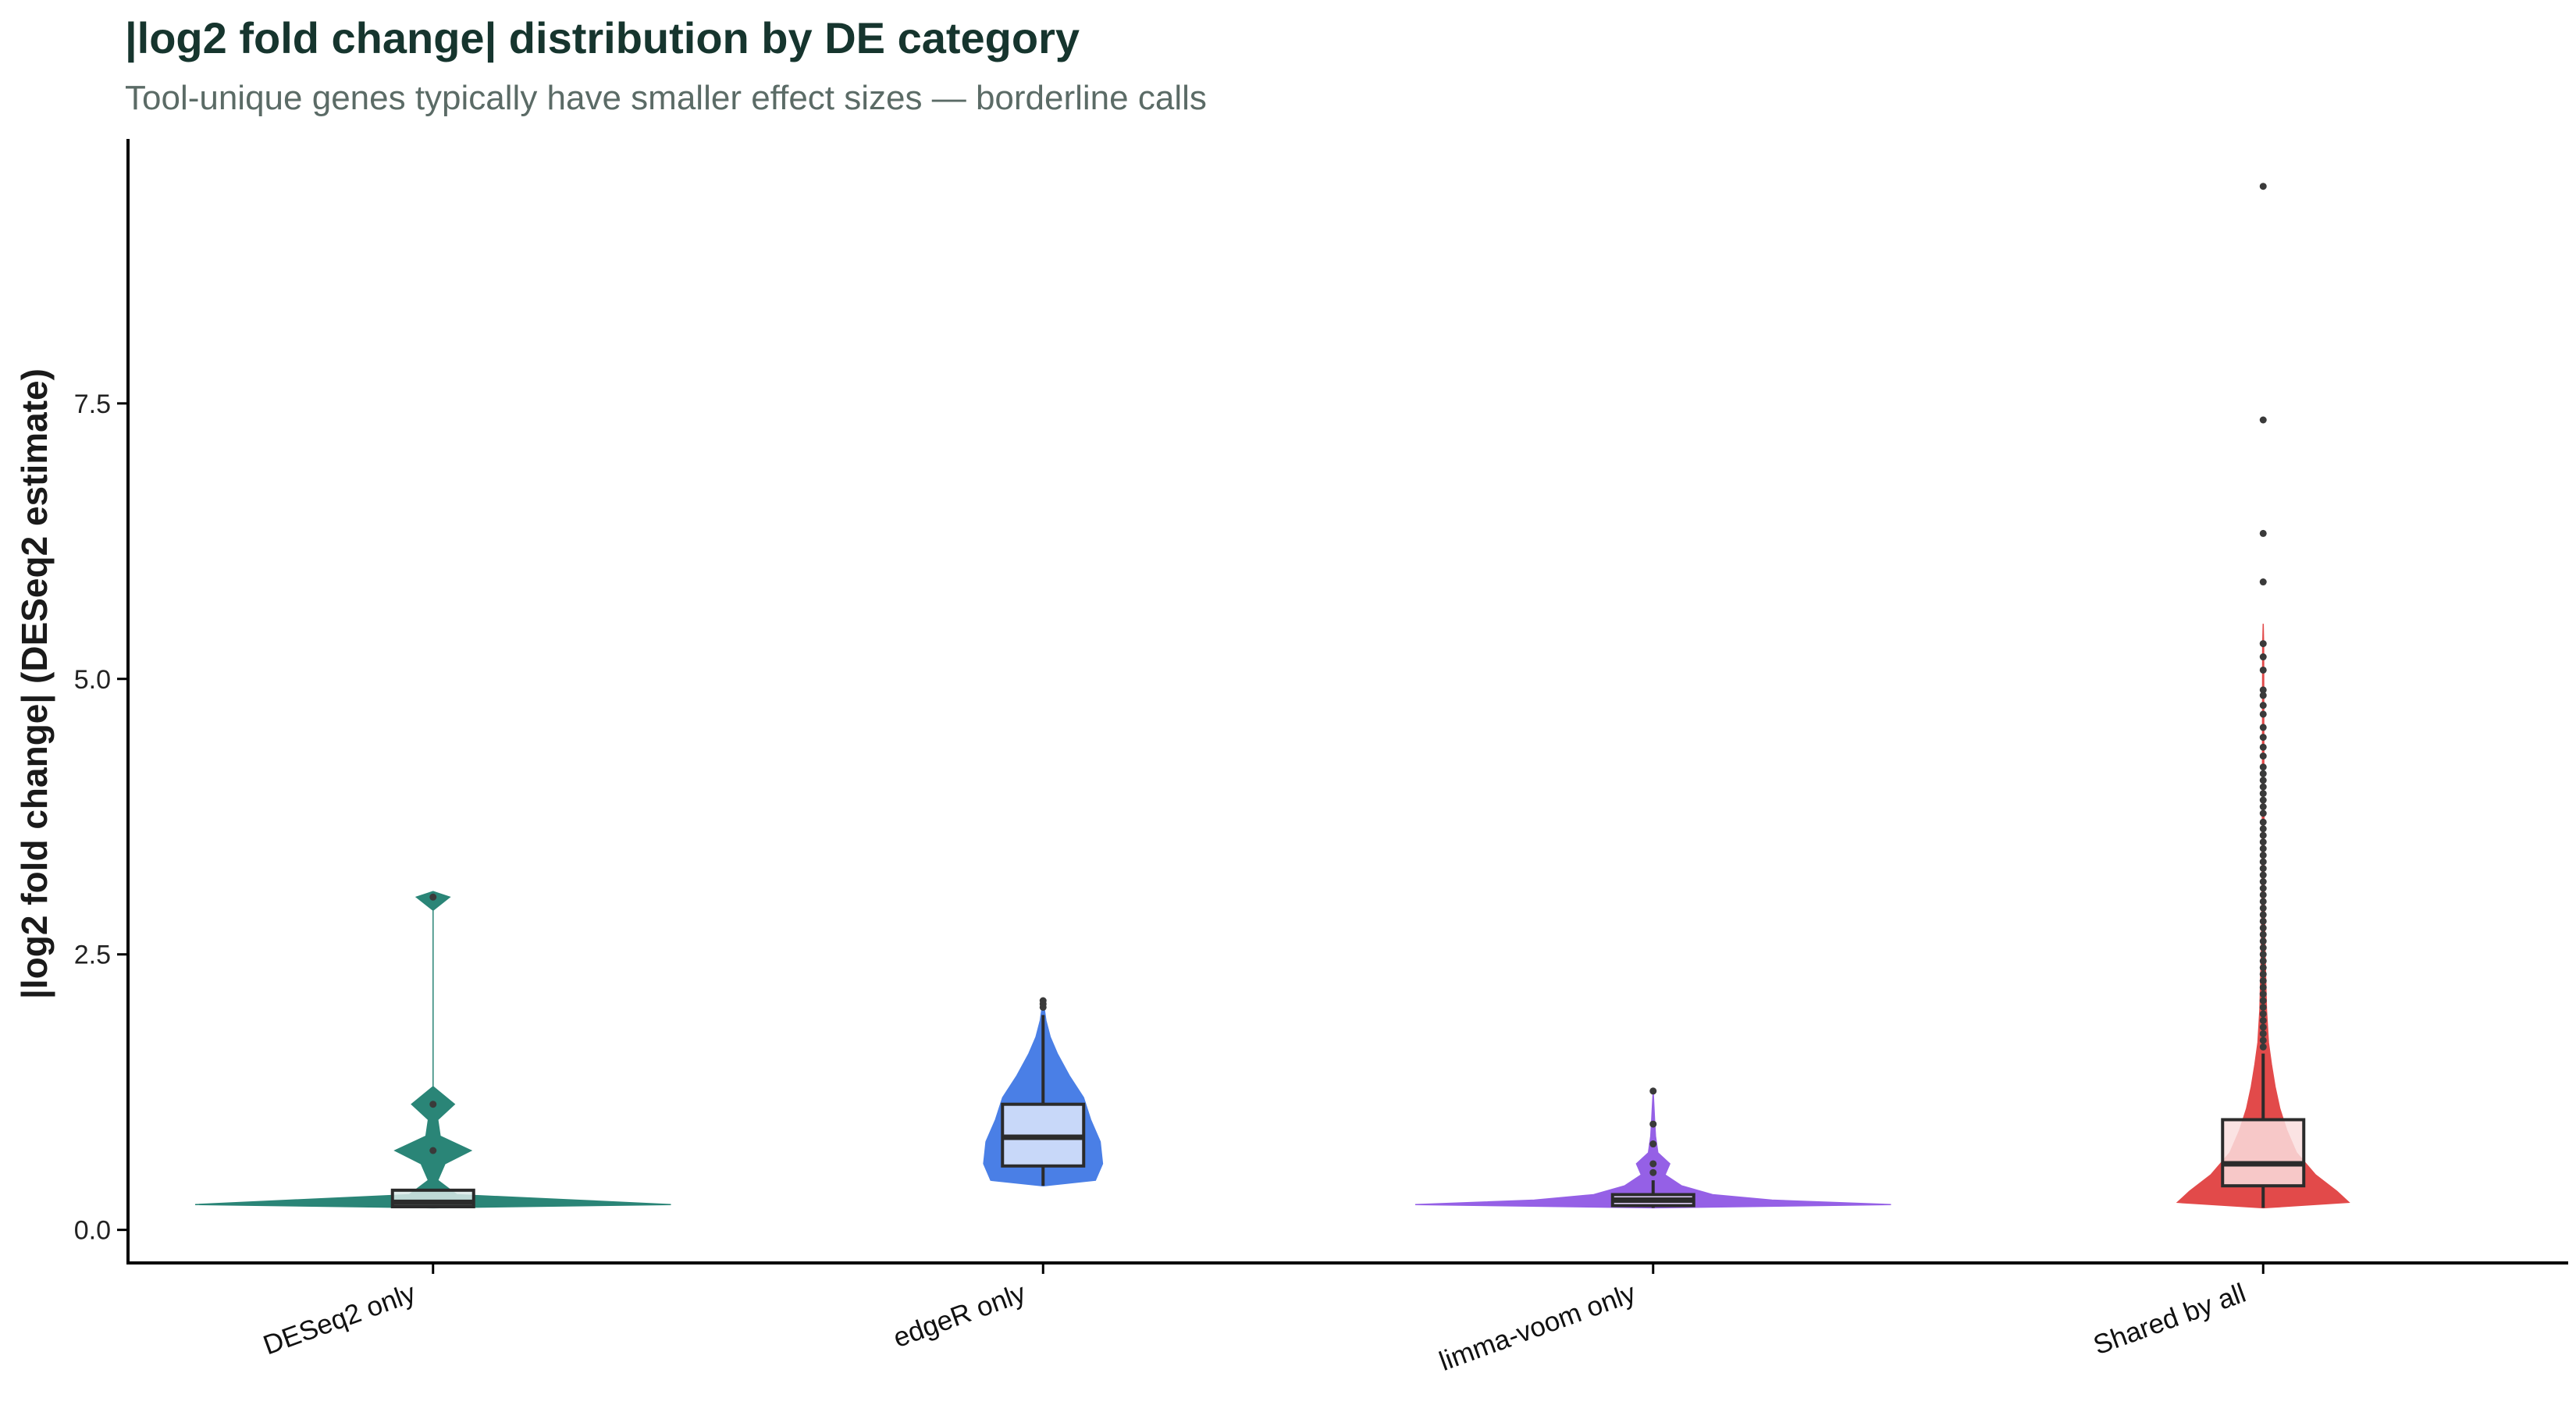 The width and height of the screenshot is (2576, 1405). What do you see at coordinates (2170, 1319) in the screenshot?
I see `x-tick-label-shared-by-all: Shared by all` at bounding box center [2170, 1319].